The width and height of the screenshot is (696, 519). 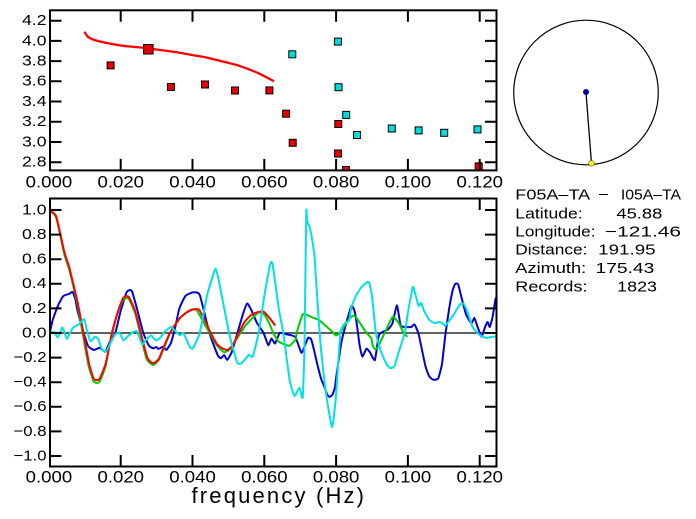 What do you see at coordinates (34, 20) in the screenshot?
I see `svg-text: 4.2` at bounding box center [34, 20].